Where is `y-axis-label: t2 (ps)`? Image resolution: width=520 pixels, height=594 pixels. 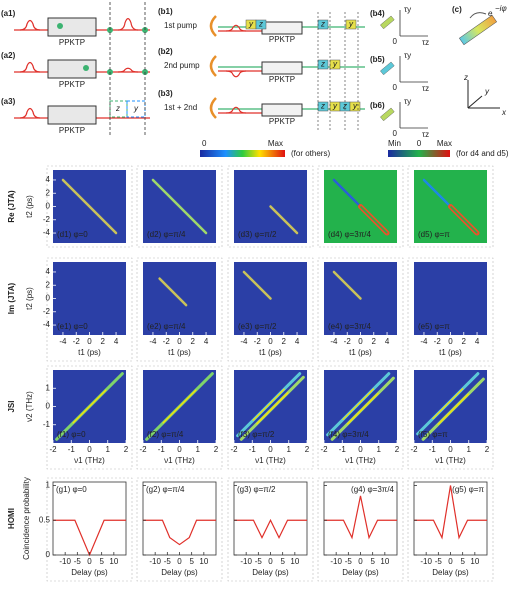 y-axis-label: t2 (ps) is located at coordinates (29, 206).